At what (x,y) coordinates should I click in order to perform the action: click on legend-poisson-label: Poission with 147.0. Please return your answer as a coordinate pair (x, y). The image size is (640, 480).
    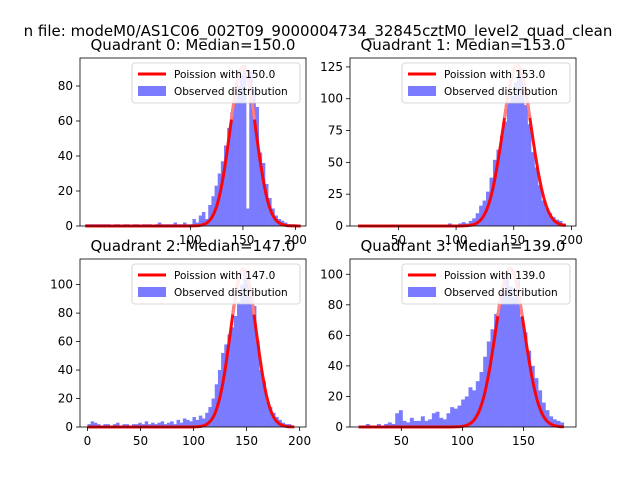
    Looking at the image, I should click on (224, 276).